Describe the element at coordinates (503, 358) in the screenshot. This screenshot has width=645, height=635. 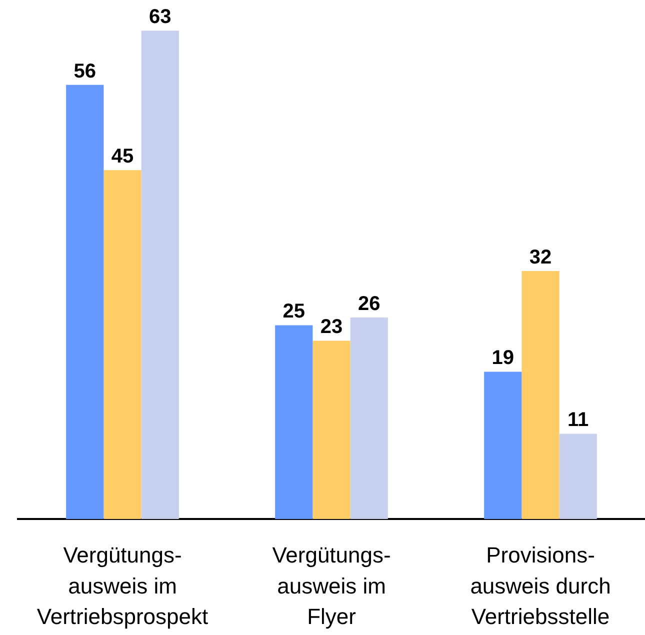
I see `data-label: 19` at that location.